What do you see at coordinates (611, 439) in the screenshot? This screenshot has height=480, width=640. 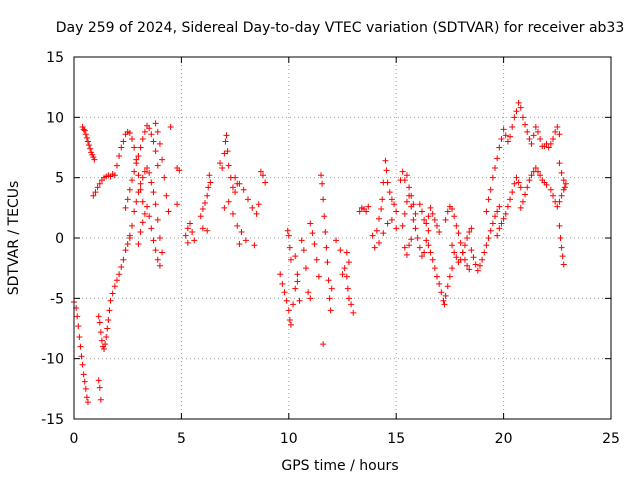 I see `x-tick-label: 25` at bounding box center [611, 439].